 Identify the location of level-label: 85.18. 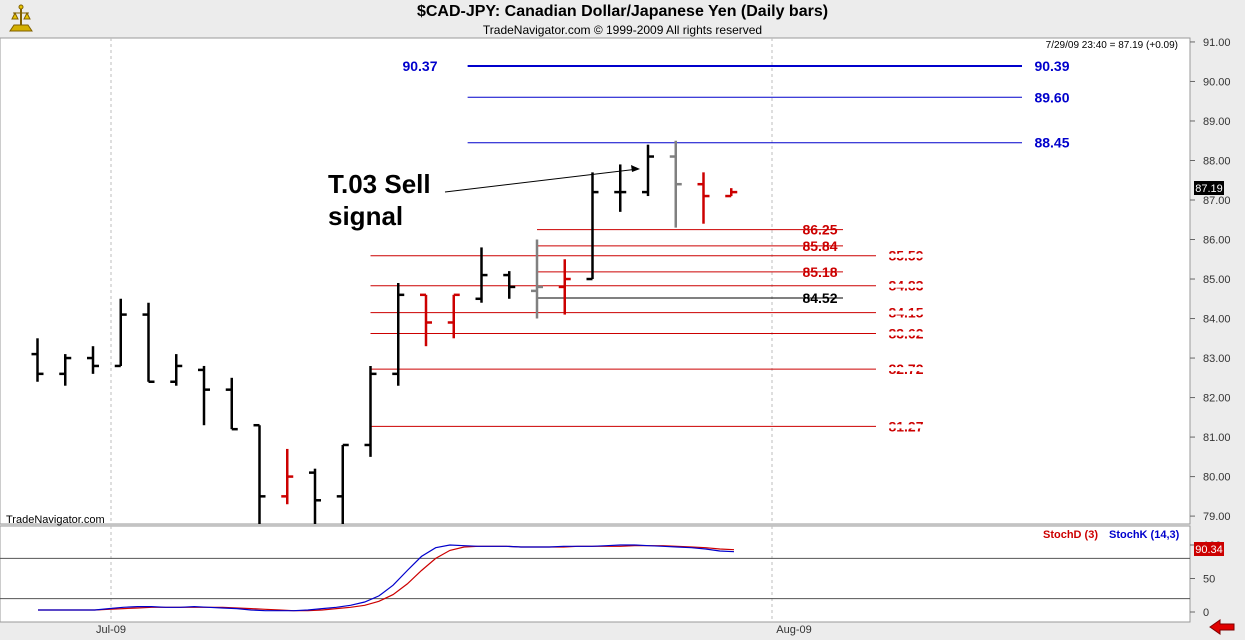
(819, 272).